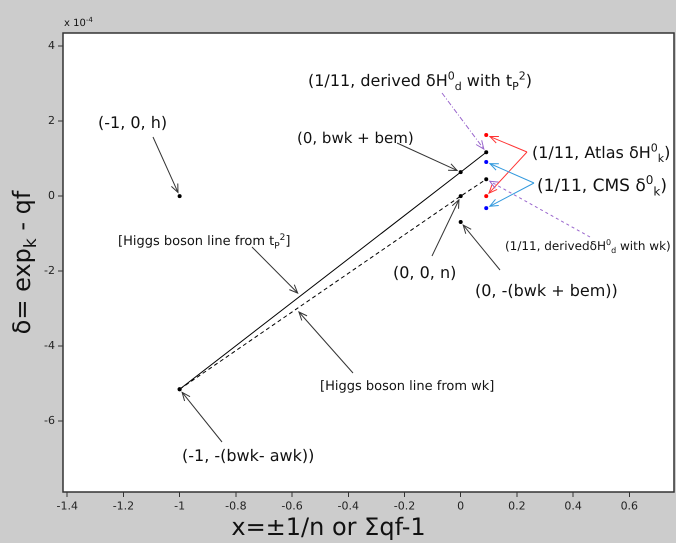 This screenshot has width=676, height=543. What do you see at coordinates (49, 345) in the screenshot?
I see `y-tick-label: -4` at bounding box center [49, 345].